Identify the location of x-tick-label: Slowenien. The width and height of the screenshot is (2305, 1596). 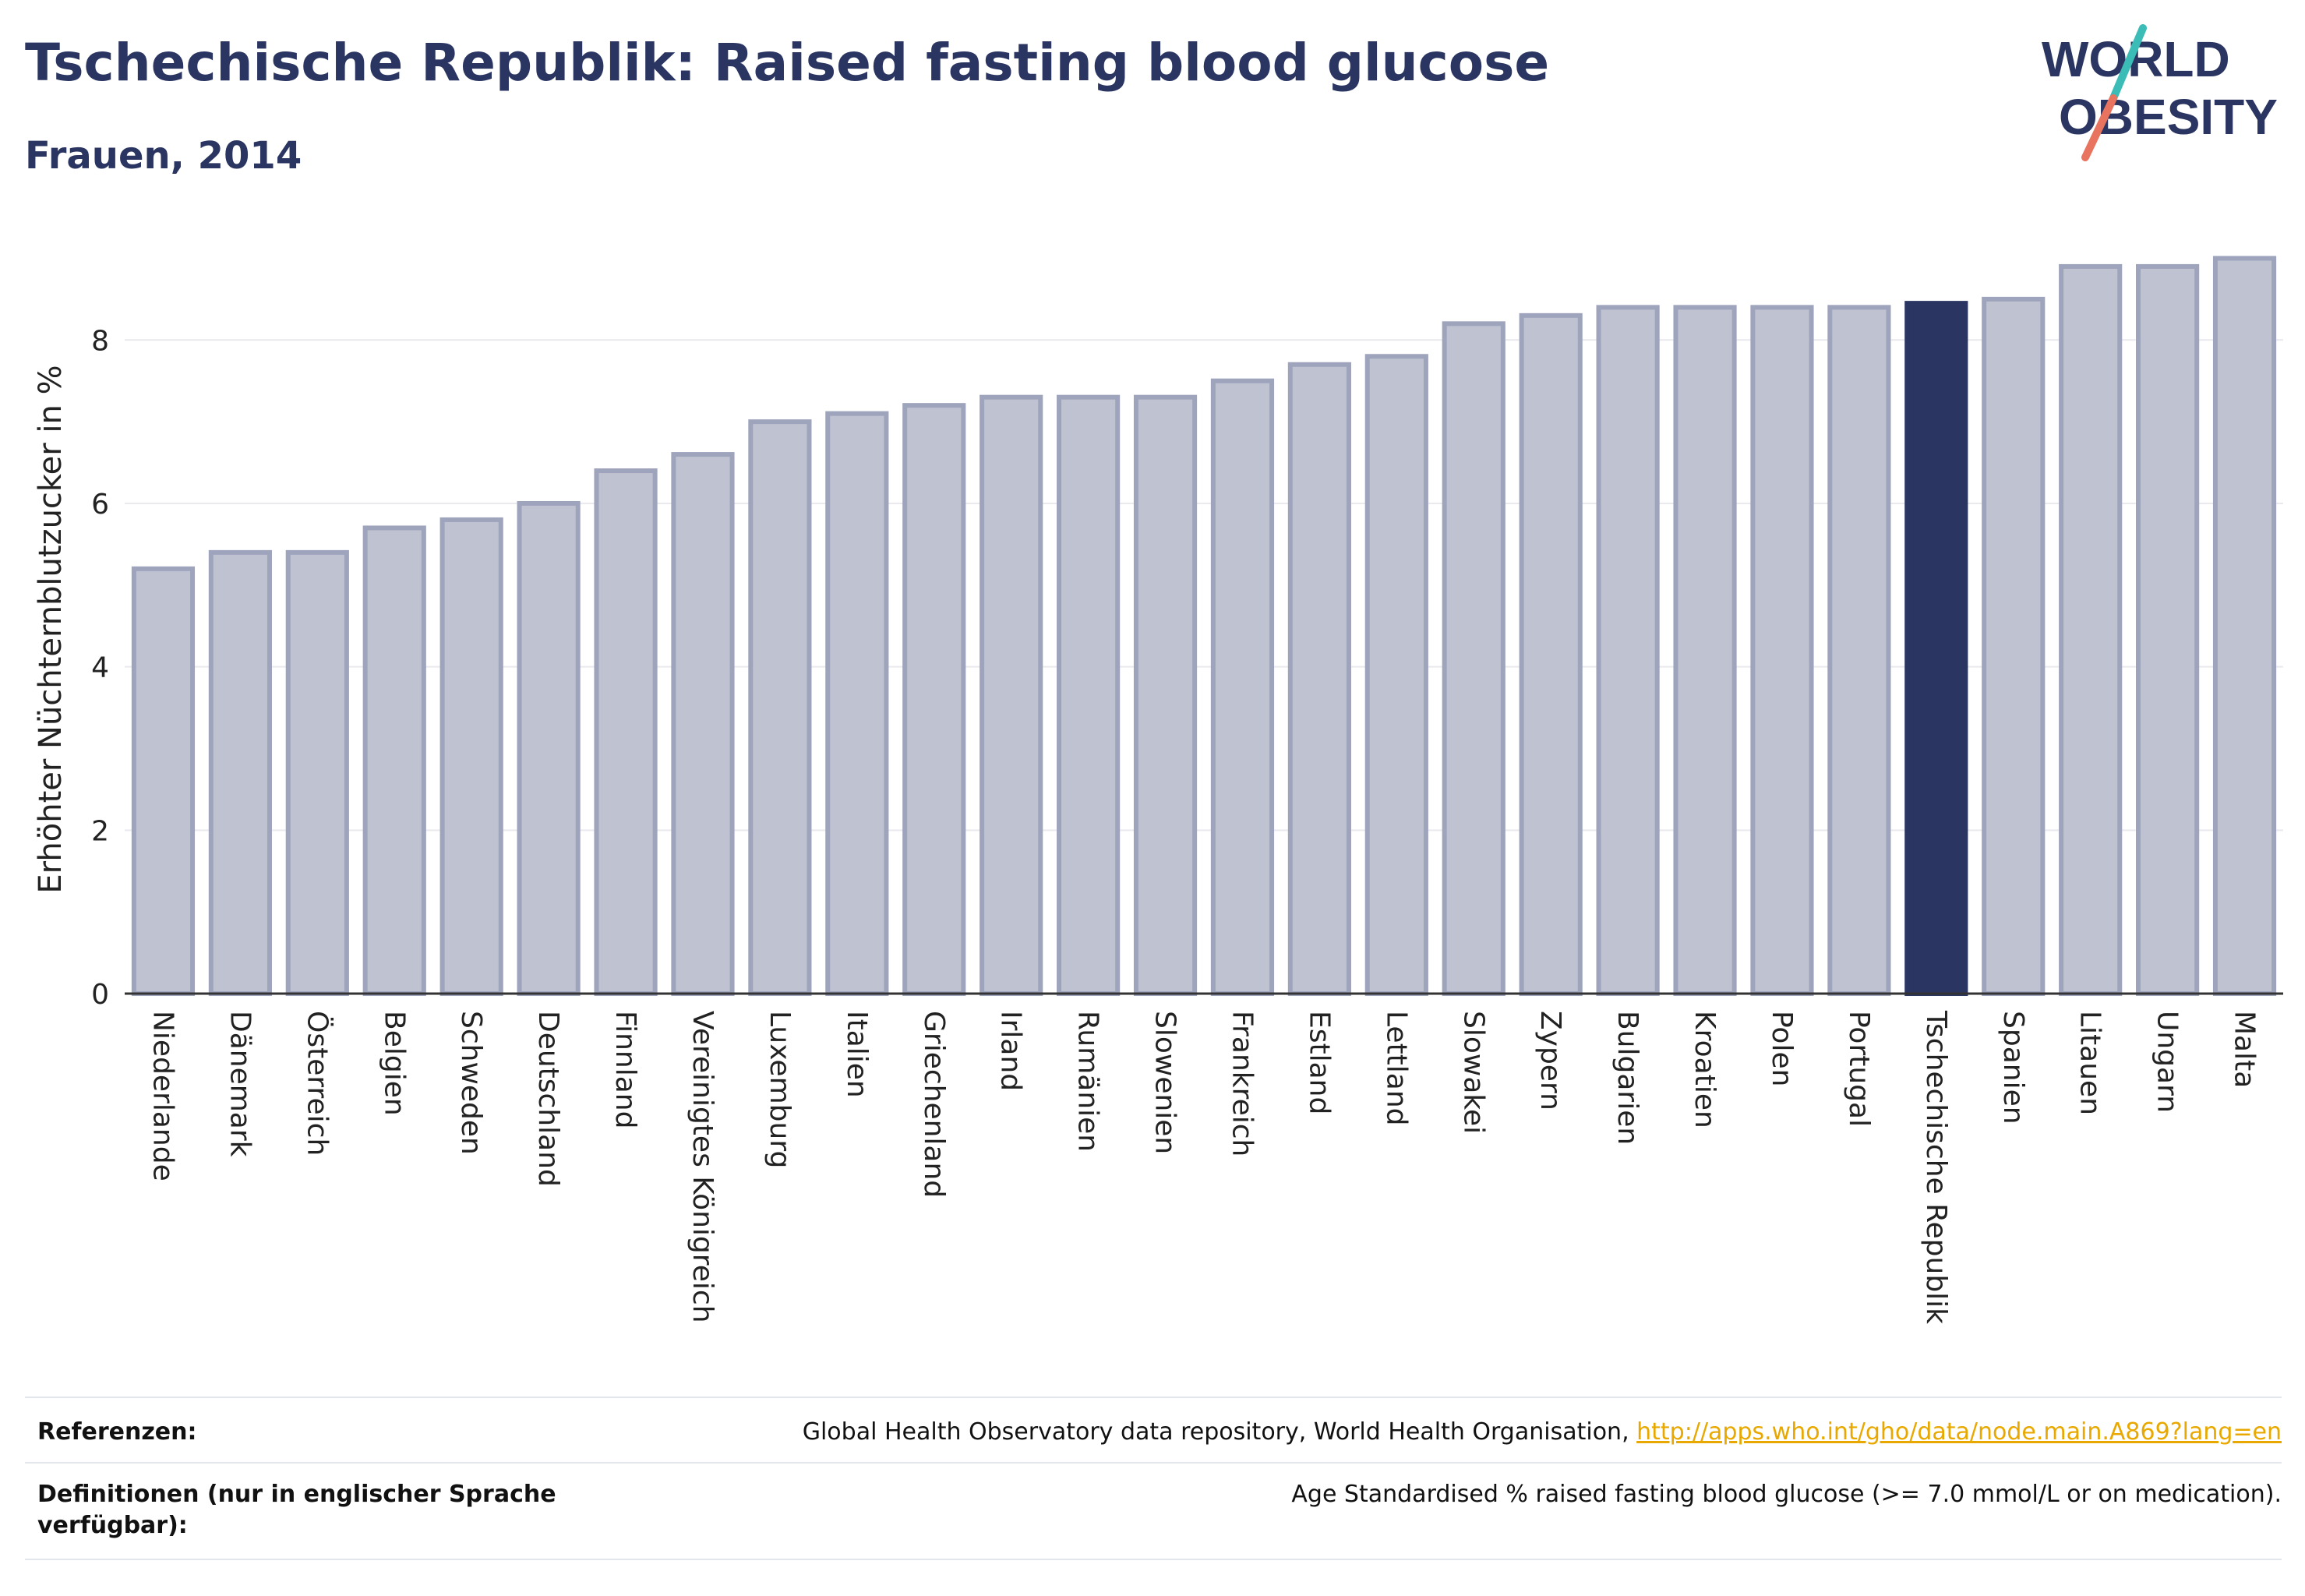
(1165, 1082).